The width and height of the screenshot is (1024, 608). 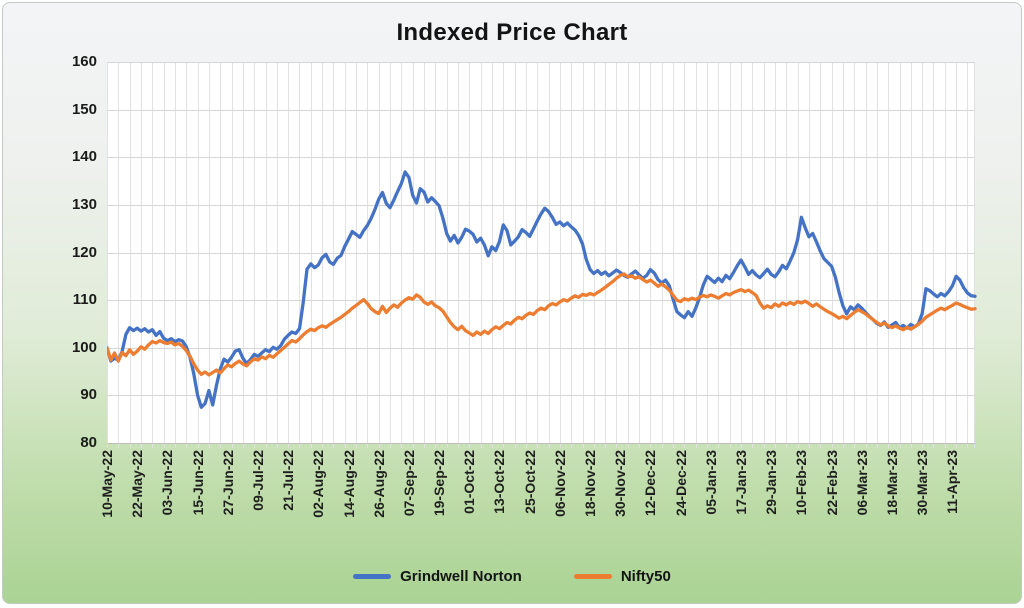 I want to click on x-axis-tick-label: 12-Dec-22, so click(x=650, y=483).